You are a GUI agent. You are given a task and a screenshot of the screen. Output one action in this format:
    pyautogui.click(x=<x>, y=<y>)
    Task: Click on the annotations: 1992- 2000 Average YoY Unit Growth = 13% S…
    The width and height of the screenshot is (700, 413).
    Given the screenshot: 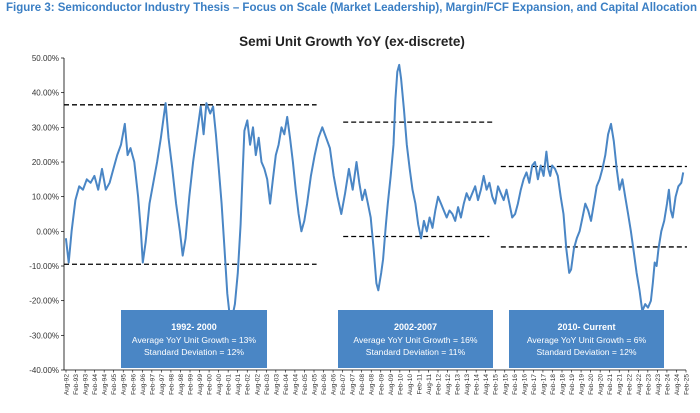 What is the action you would take?
    pyautogui.click(x=392, y=339)
    